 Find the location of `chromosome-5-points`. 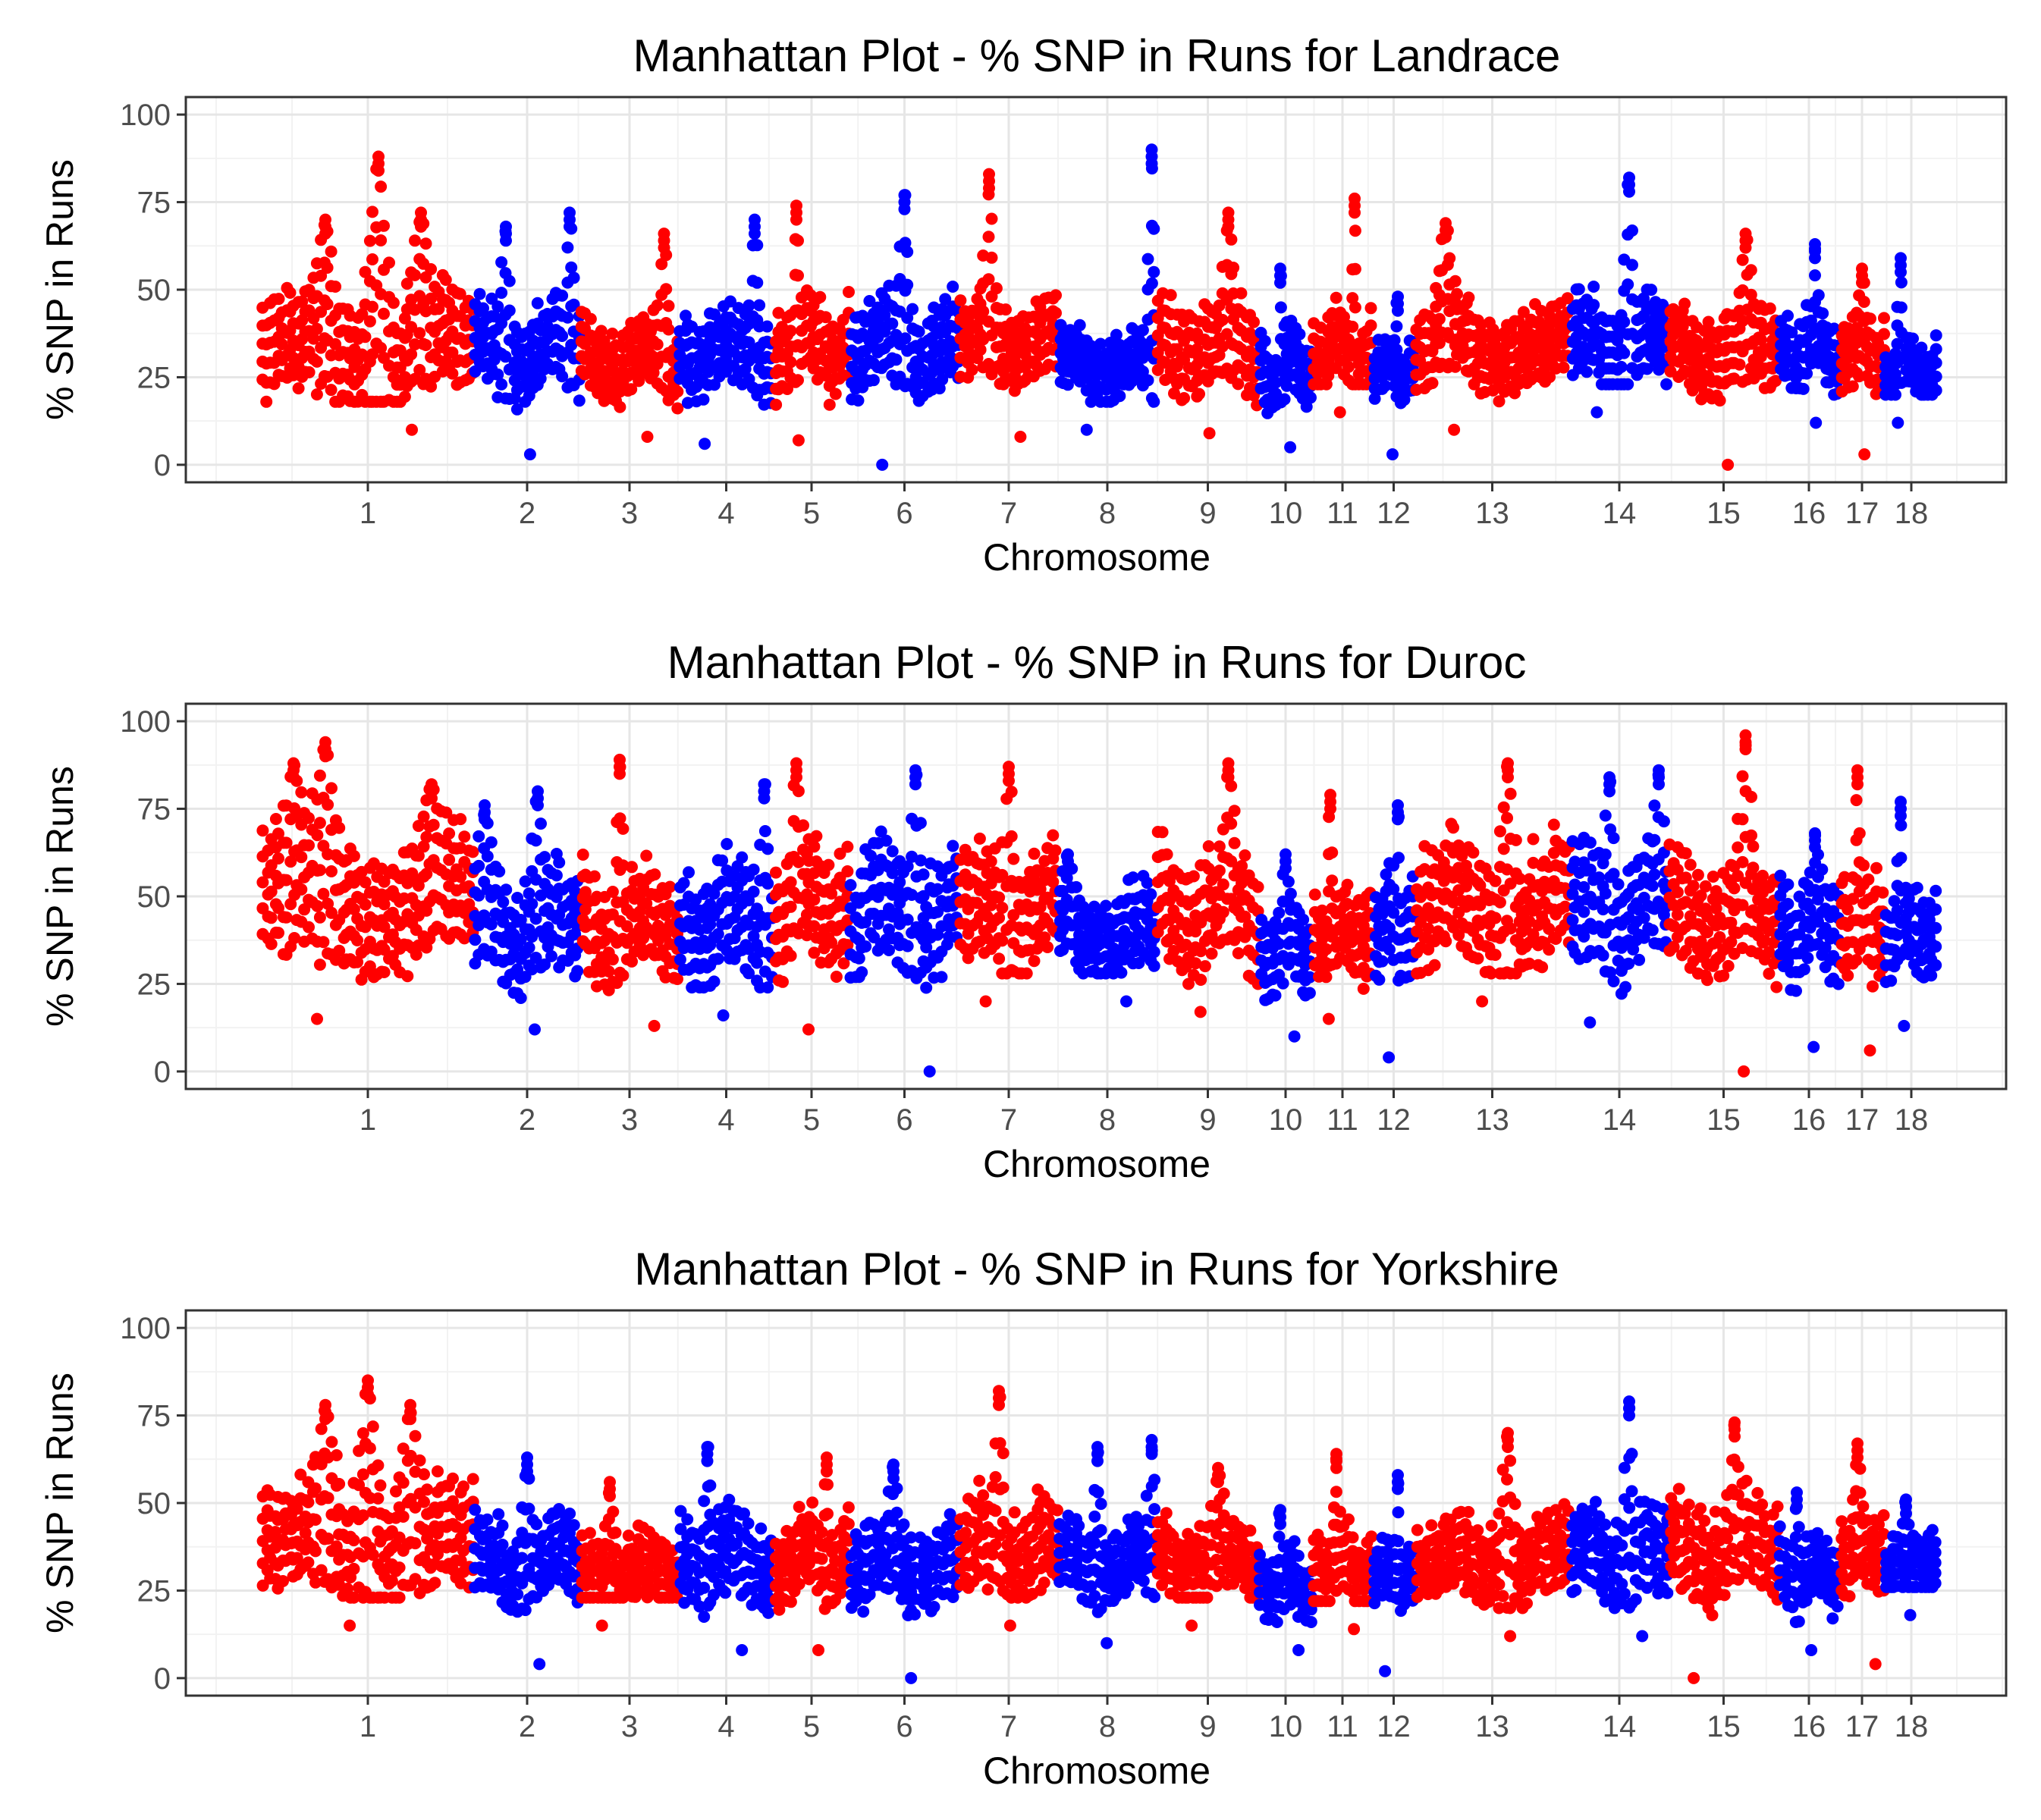

chromosome-5-points is located at coordinates (812, 896).